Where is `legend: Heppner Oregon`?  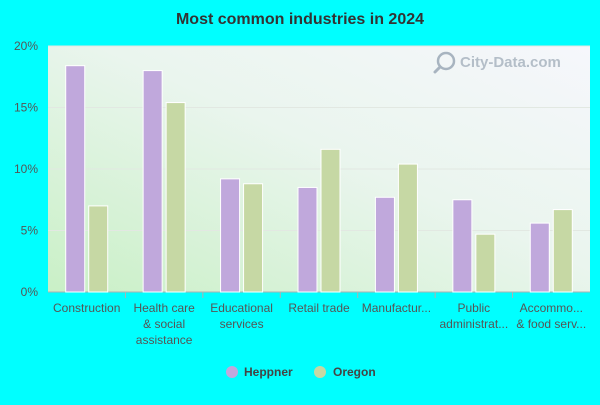 legend: Heppner Oregon is located at coordinates (301, 372).